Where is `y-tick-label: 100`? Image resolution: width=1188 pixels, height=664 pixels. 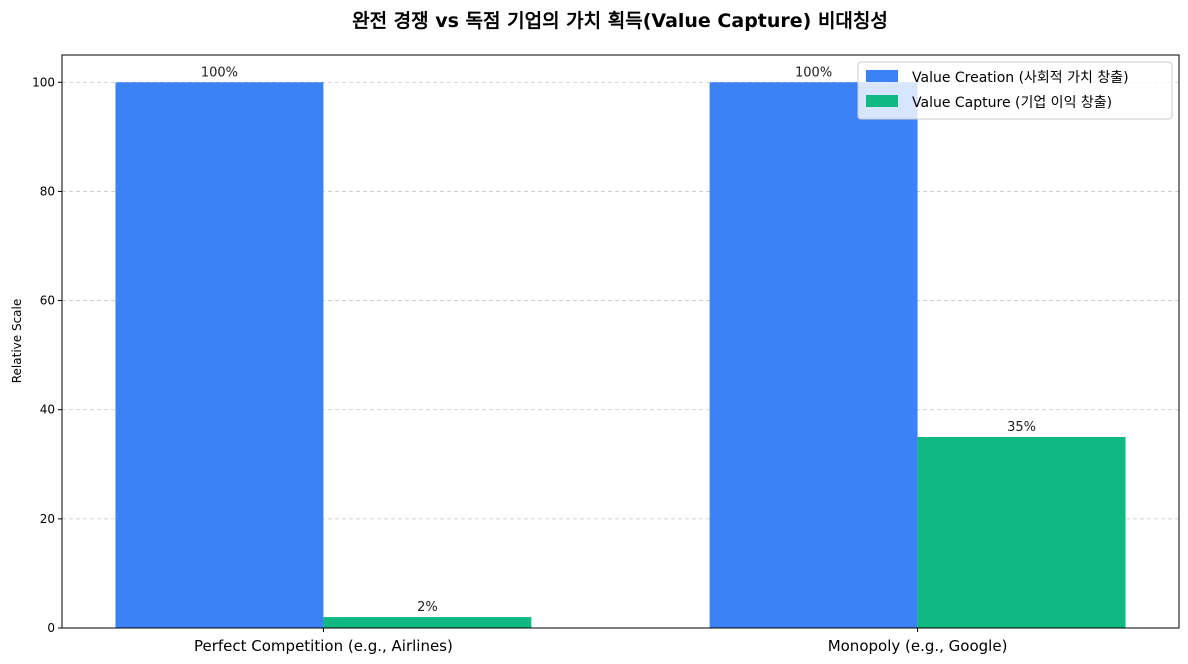 y-tick-label: 100 is located at coordinates (43, 82).